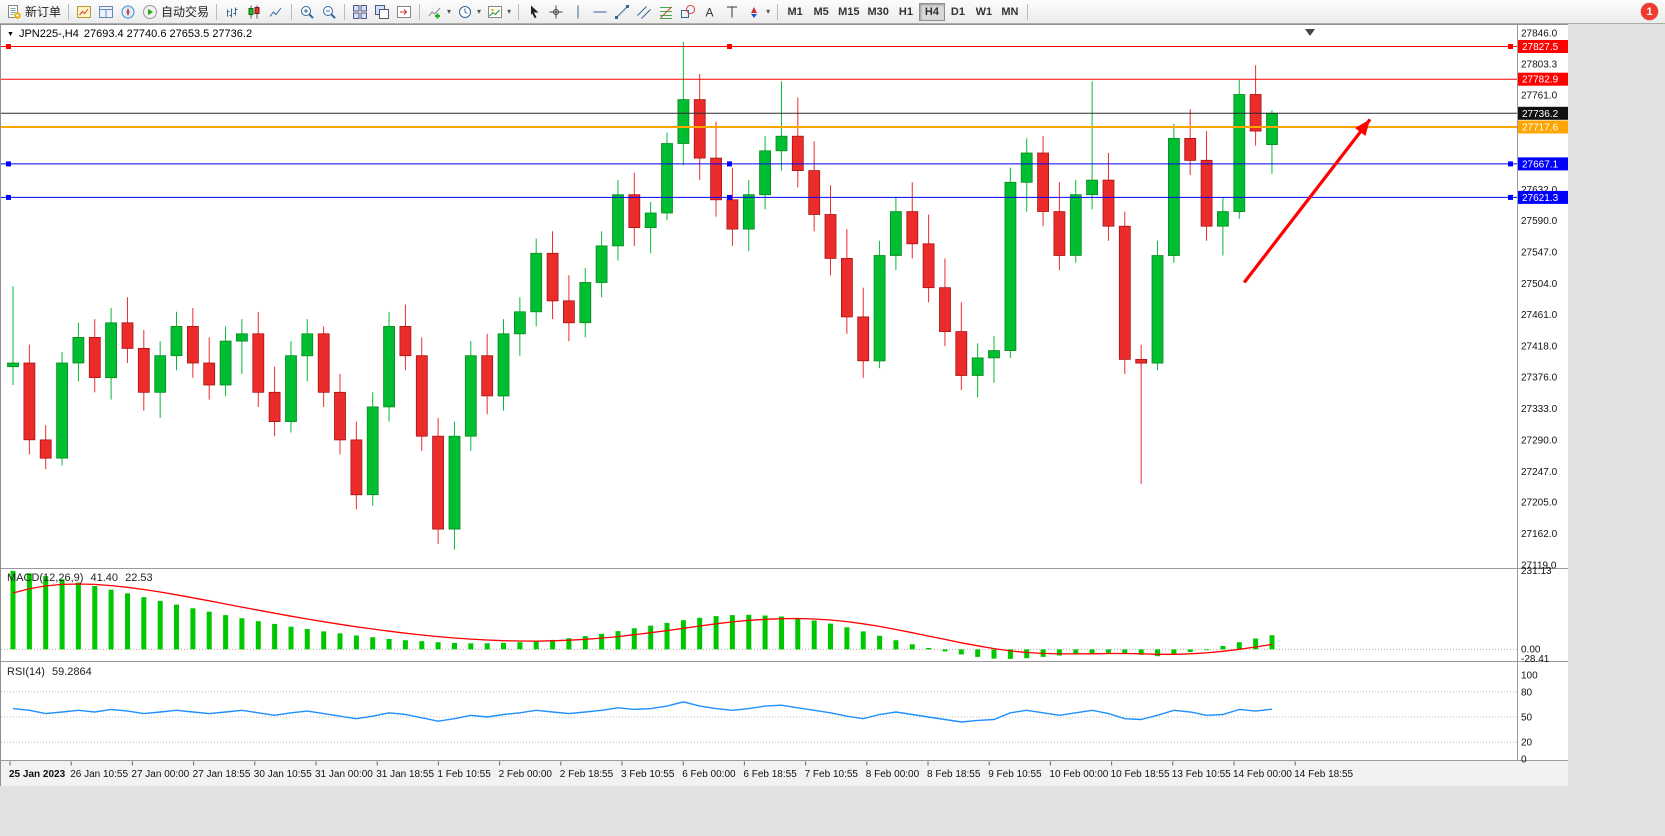  I want to click on main-toolbar: 新订单 自动交易 ▾ ▾ ▾ A ▾ M1 M5 M15 M30 H1 H4 D1 W1 MN, so click(832, 12).